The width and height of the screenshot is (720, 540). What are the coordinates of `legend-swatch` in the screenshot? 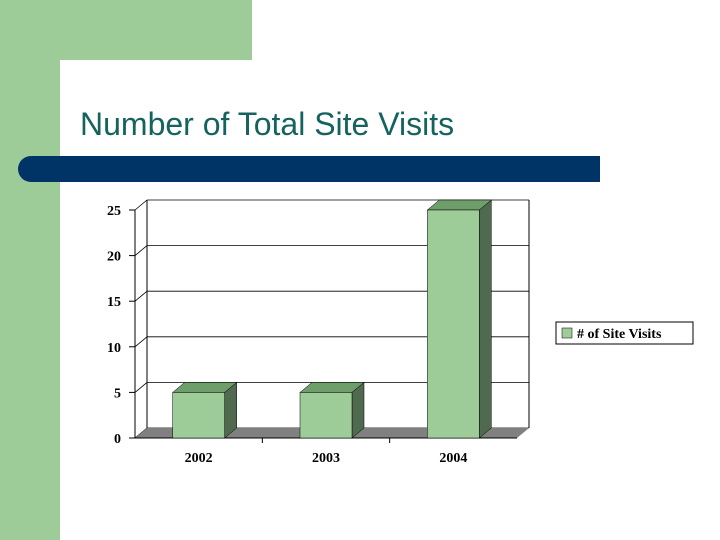 It's located at (567, 333).